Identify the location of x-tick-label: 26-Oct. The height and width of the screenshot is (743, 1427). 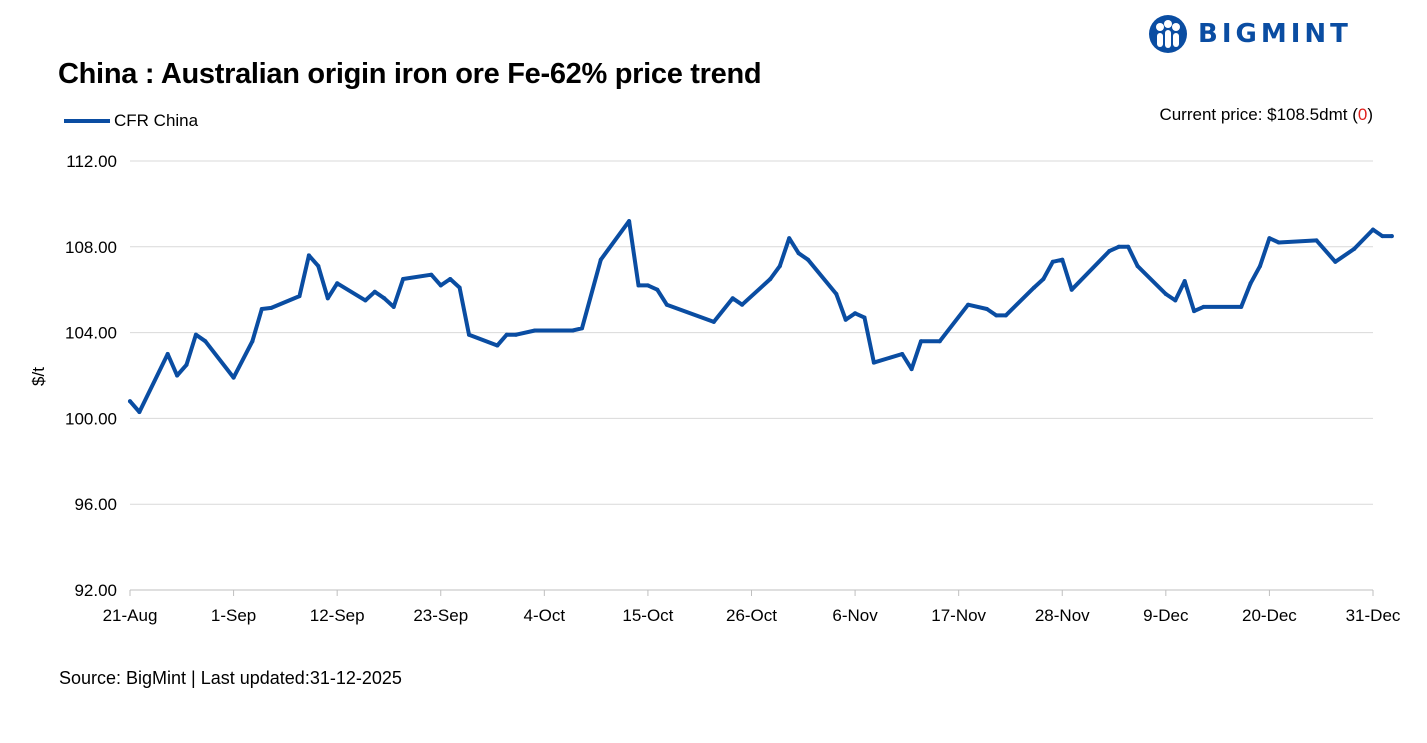
(751, 615).